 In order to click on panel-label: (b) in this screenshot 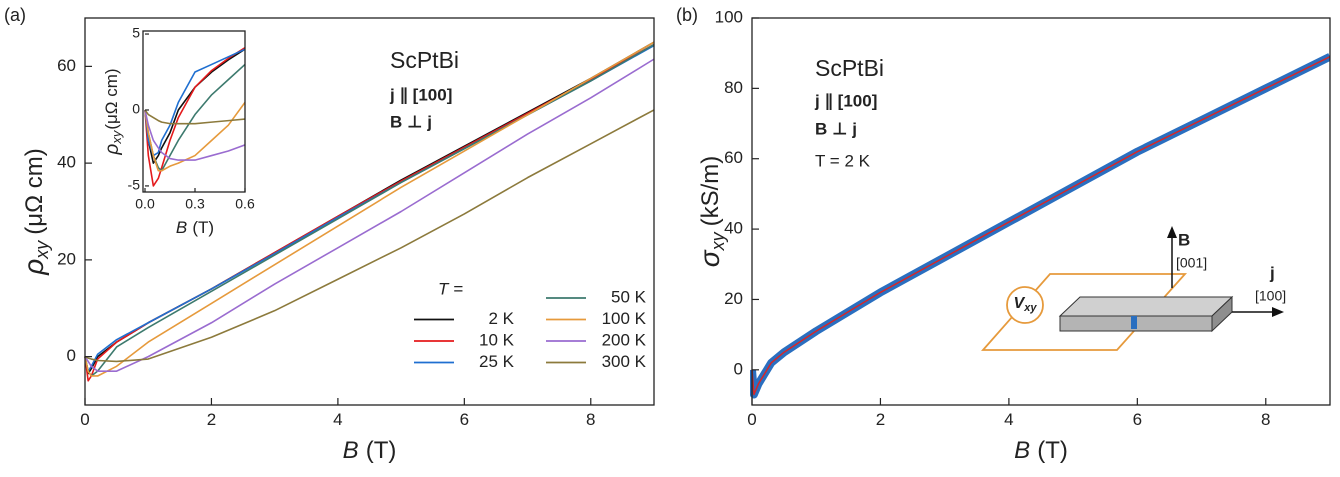, I will do `click(687, 15)`.